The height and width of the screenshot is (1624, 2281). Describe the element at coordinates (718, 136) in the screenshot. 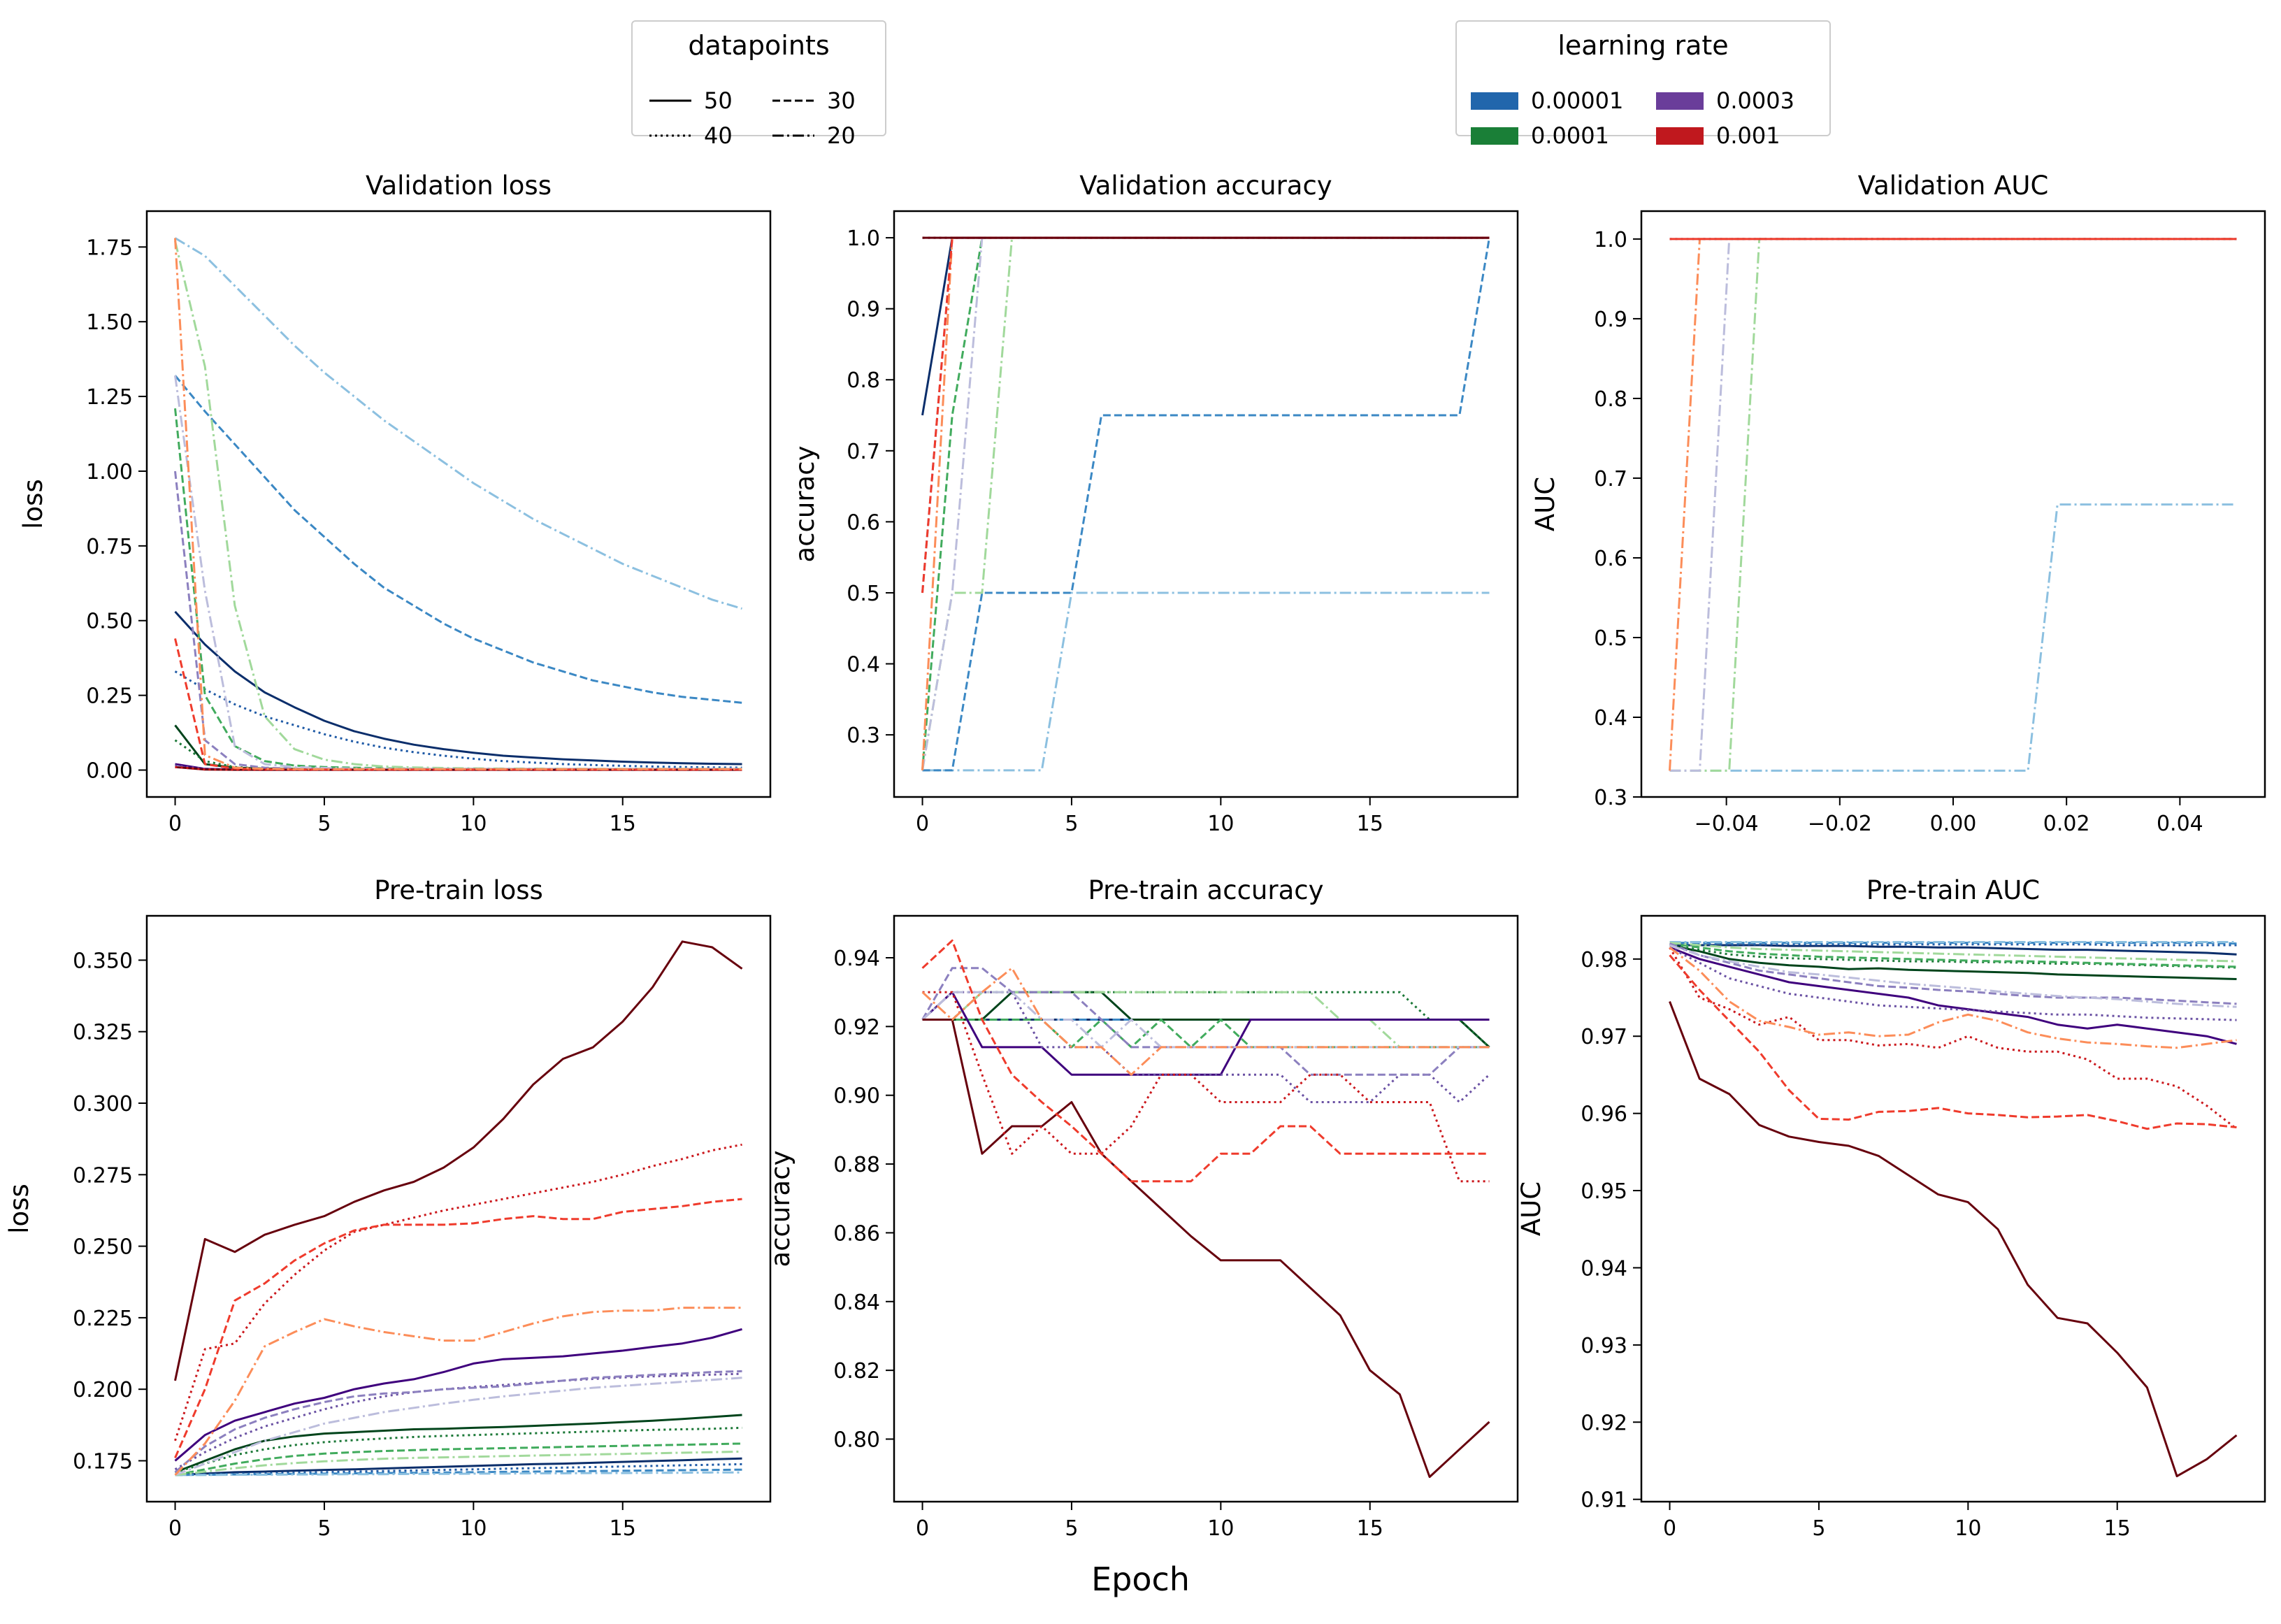

I see `legend-datapoints-label: 40` at that location.